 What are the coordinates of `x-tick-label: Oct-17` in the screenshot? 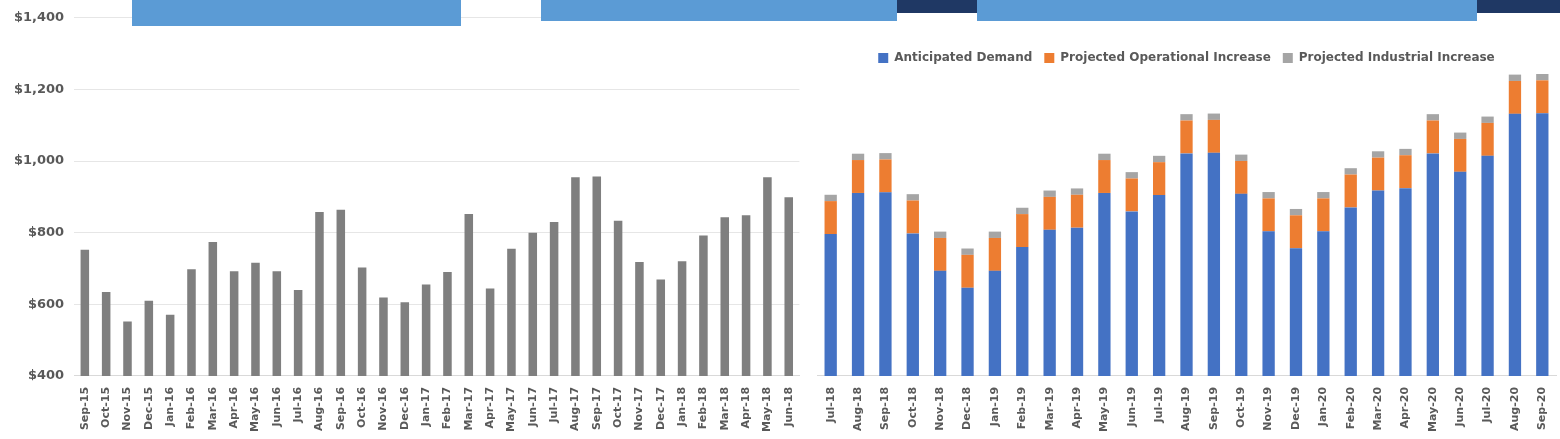 It's located at (617, 407).